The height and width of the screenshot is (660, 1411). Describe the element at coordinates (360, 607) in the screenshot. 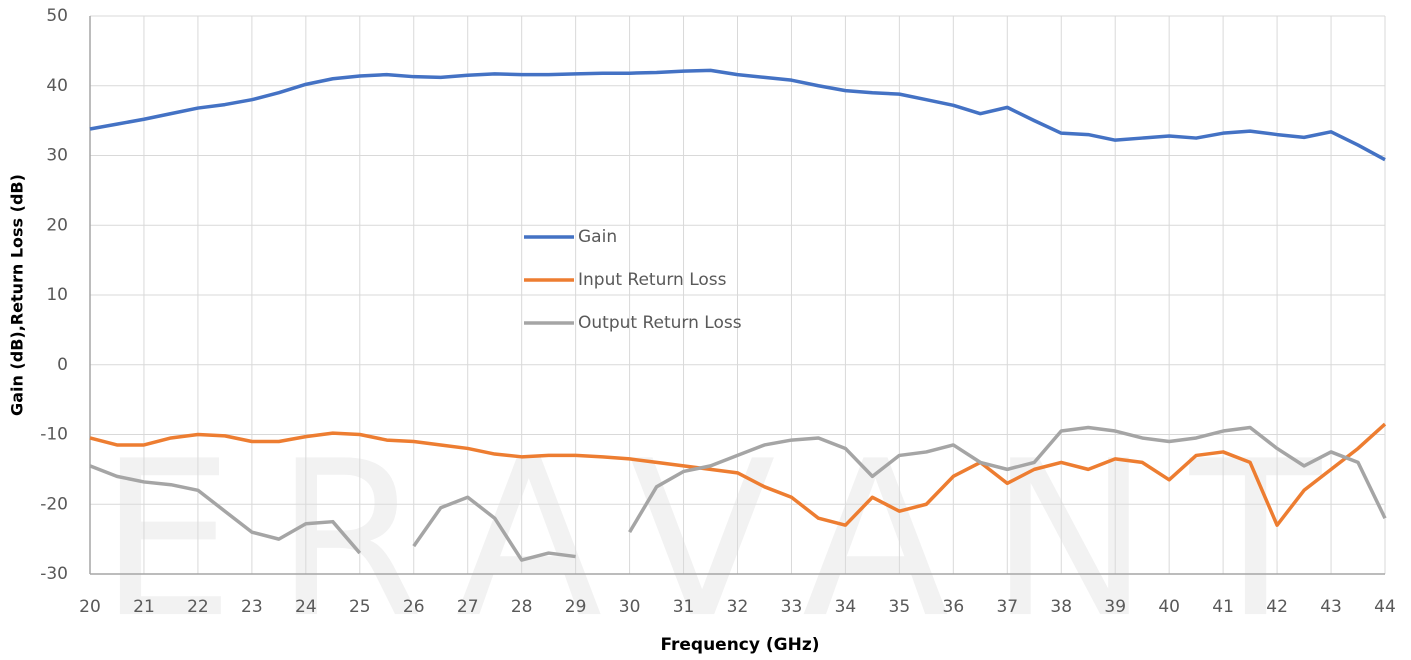

I see `x-tick-label: 25` at that location.